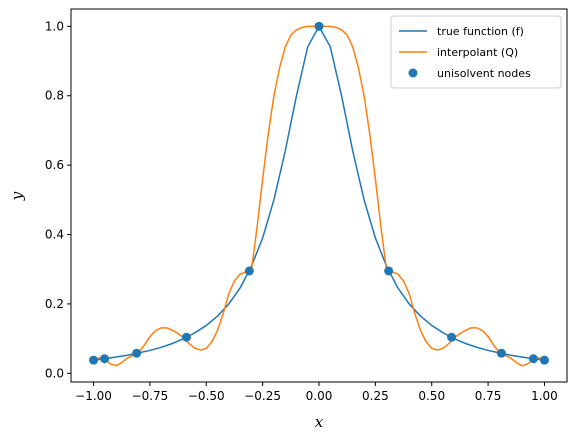 The width and height of the screenshot is (576, 441). What do you see at coordinates (484, 73) in the screenshot?
I see `legend-label-nodes: unisolvent nodes` at bounding box center [484, 73].